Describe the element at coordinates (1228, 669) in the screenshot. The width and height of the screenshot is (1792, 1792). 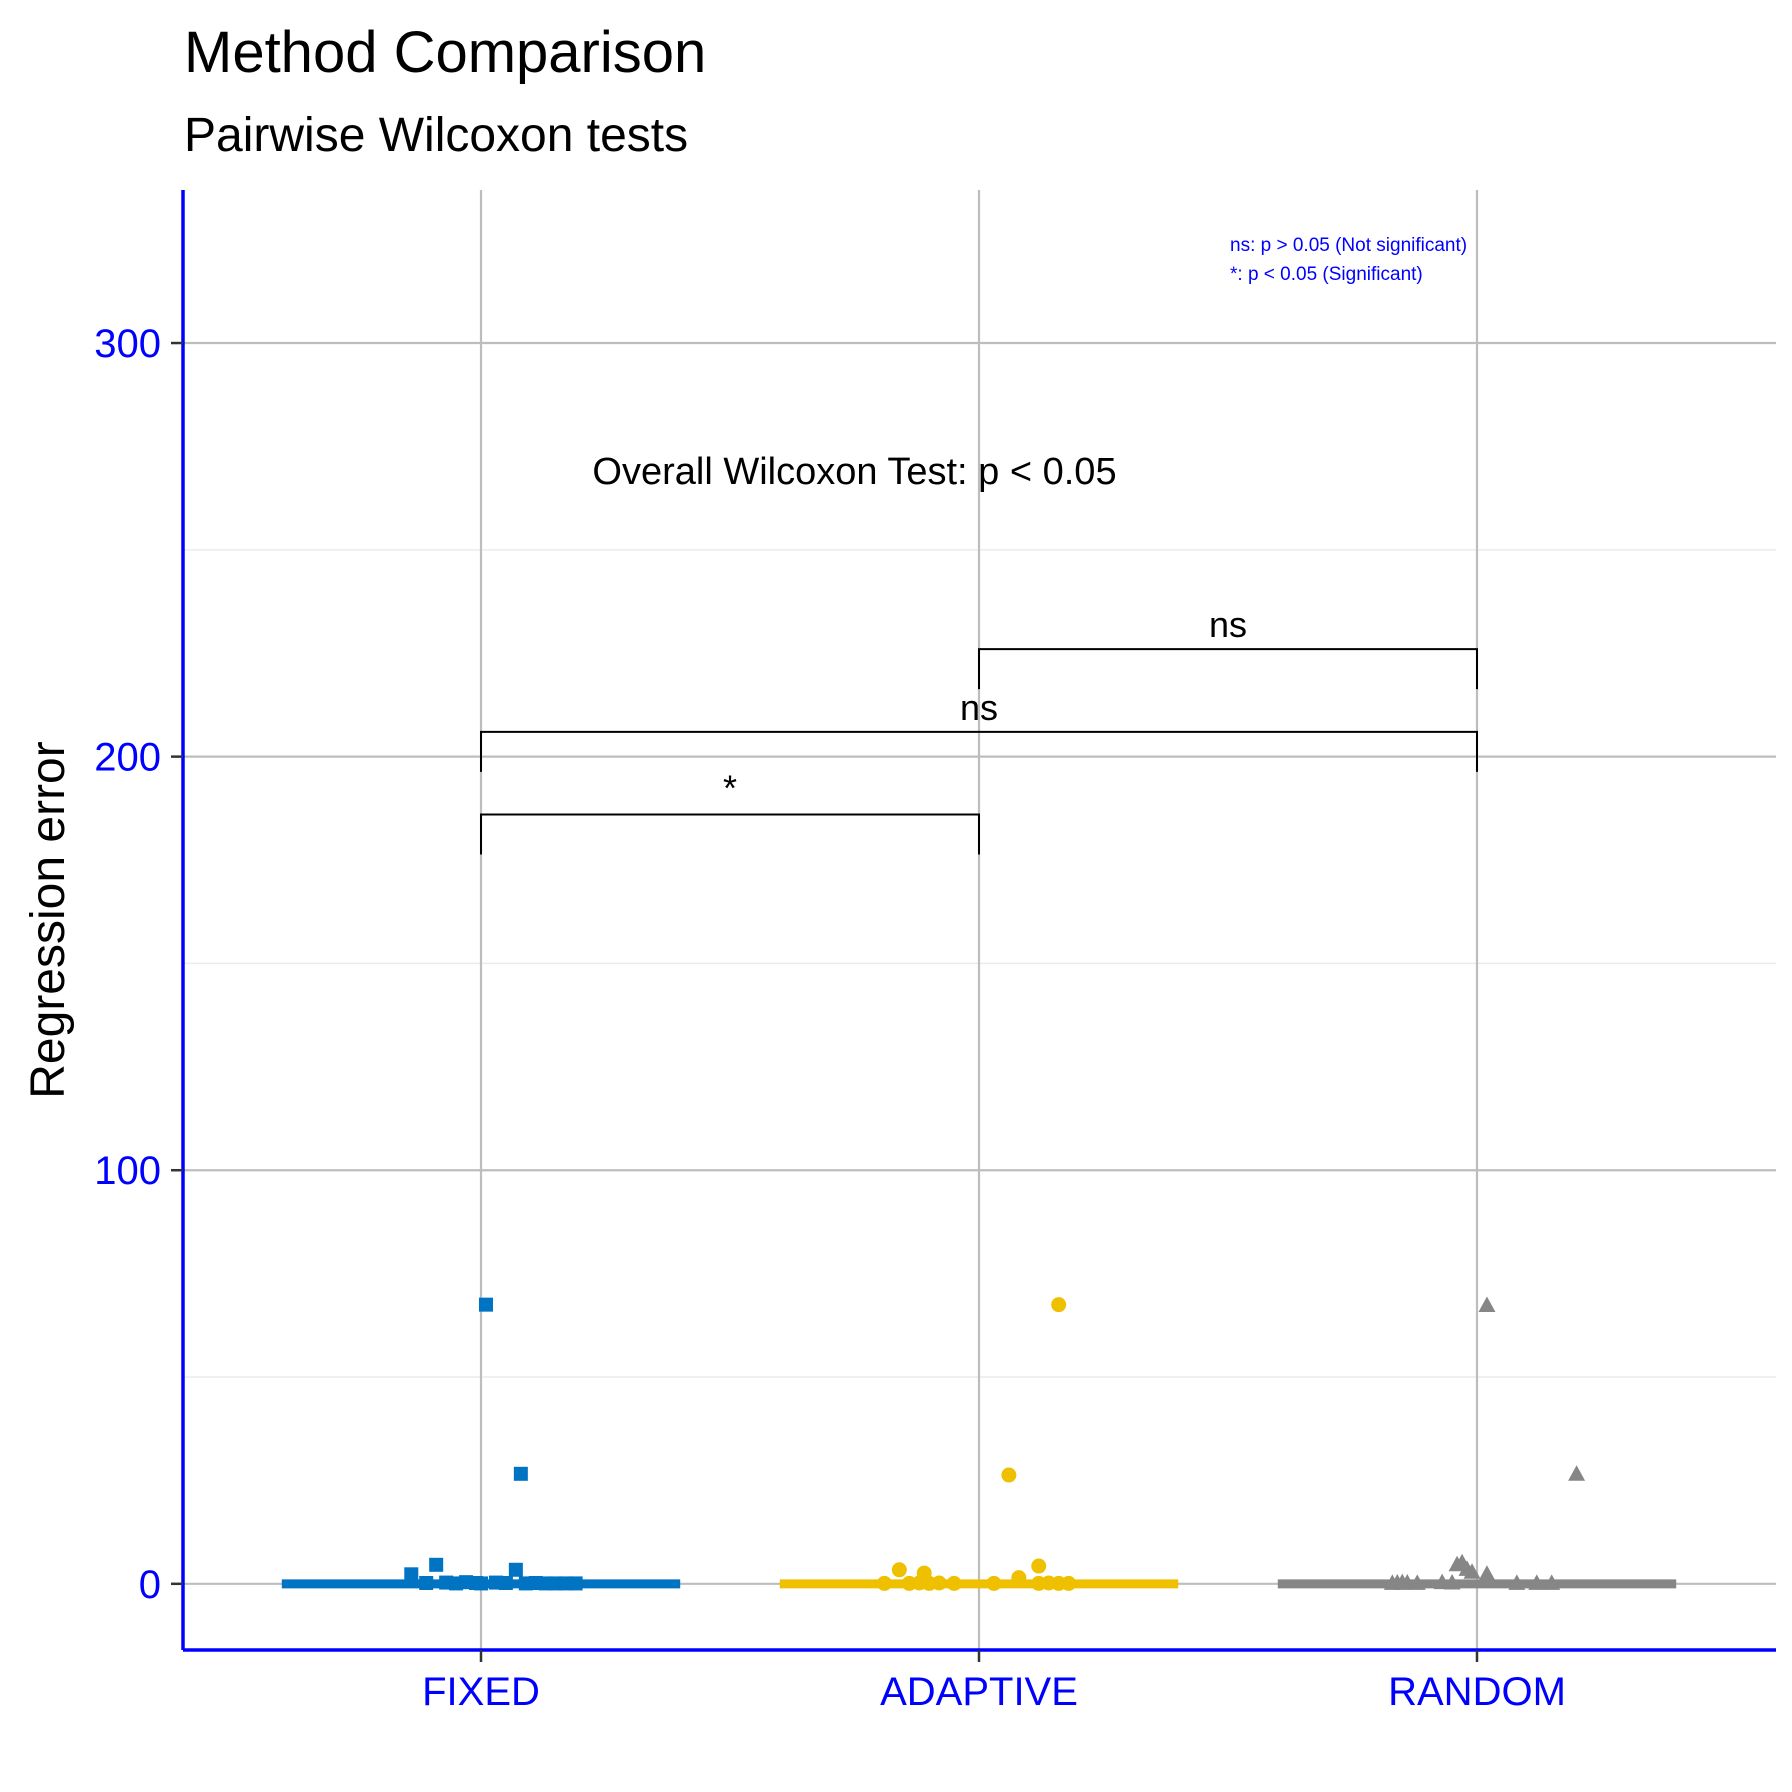
I see `bracket-adaptive-random` at that location.